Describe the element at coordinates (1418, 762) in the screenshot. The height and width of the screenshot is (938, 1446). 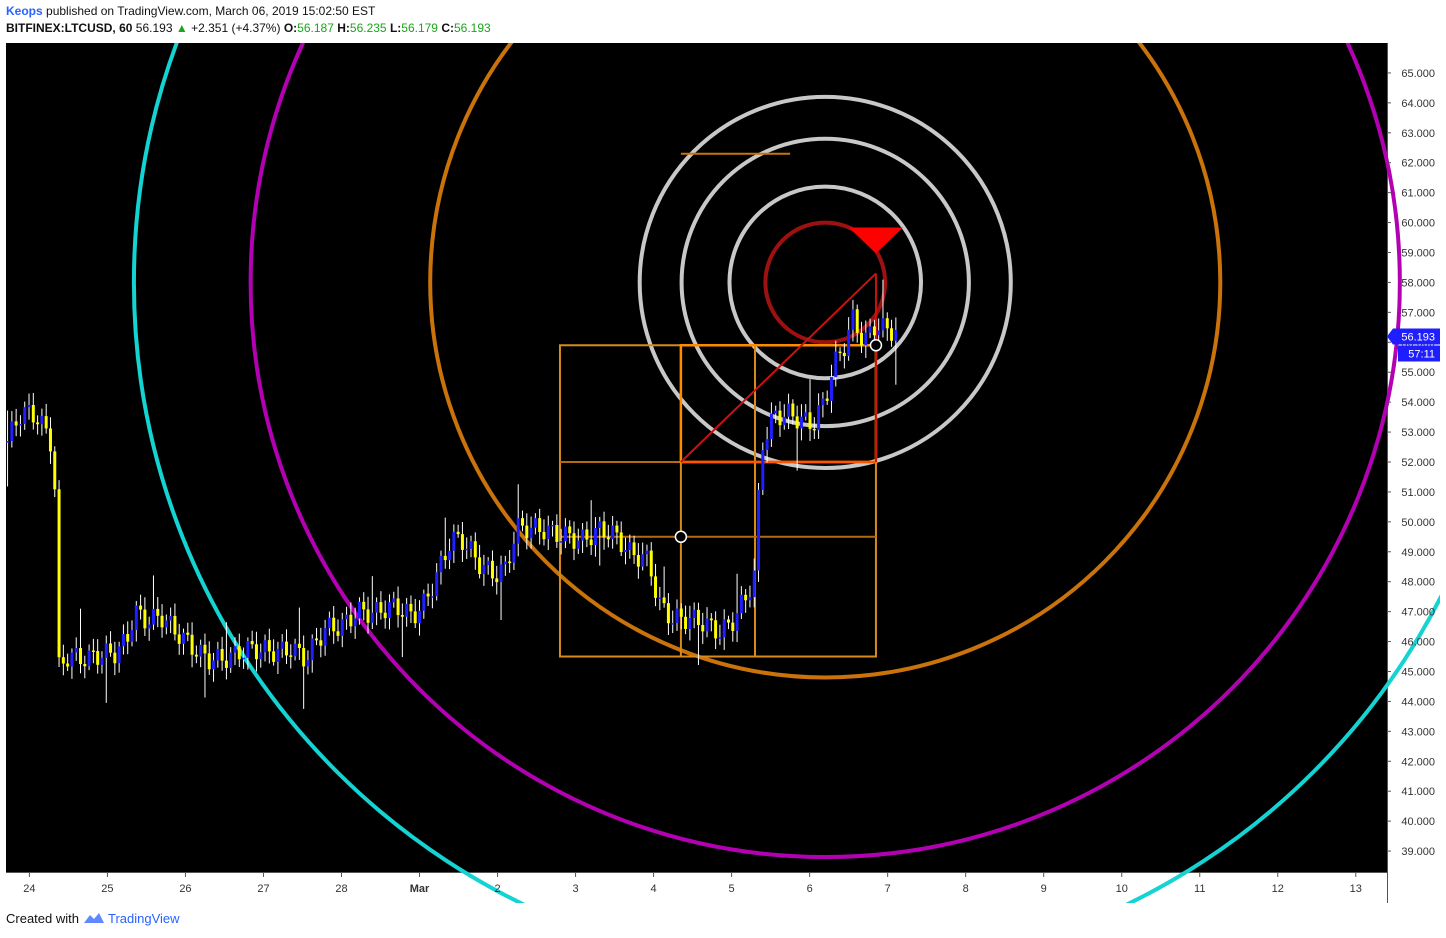
I see `y-tick-label: 42.000` at that location.